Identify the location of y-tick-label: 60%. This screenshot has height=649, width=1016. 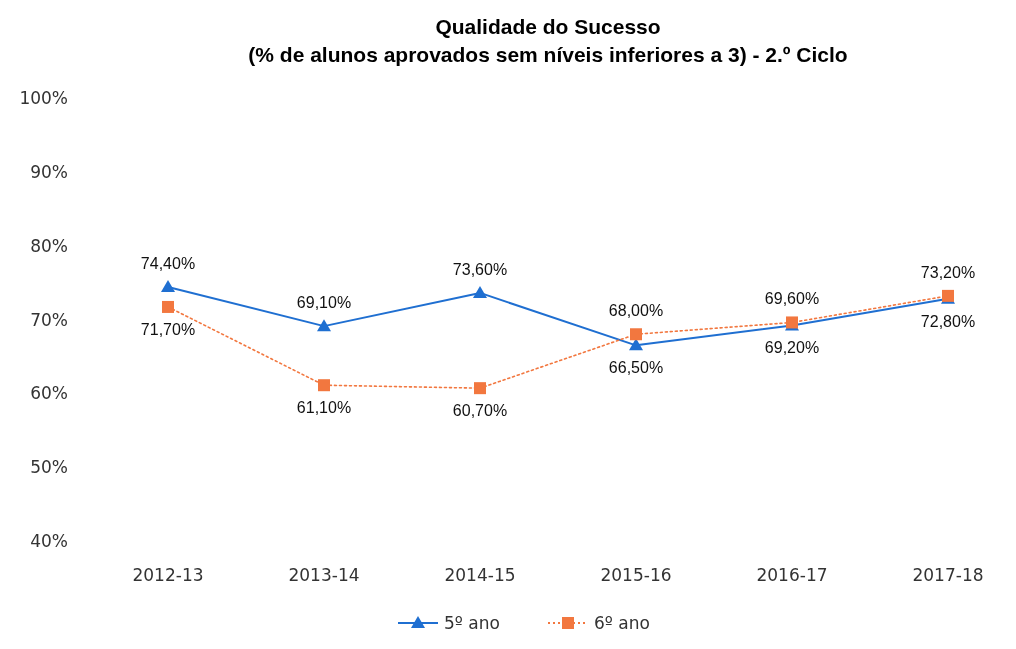
(49, 393).